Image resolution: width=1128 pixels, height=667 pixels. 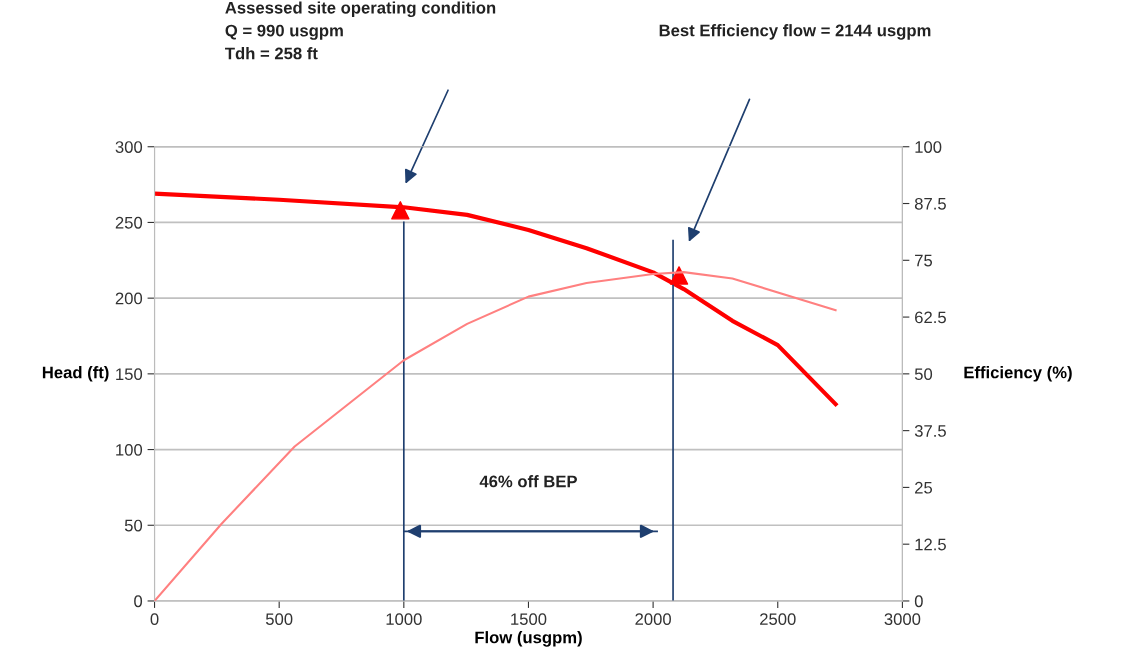 What do you see at coordinates (930, 431) in the screenshot?
I see `y2-tick-label: 37.5` at bounding box center [930, 431].